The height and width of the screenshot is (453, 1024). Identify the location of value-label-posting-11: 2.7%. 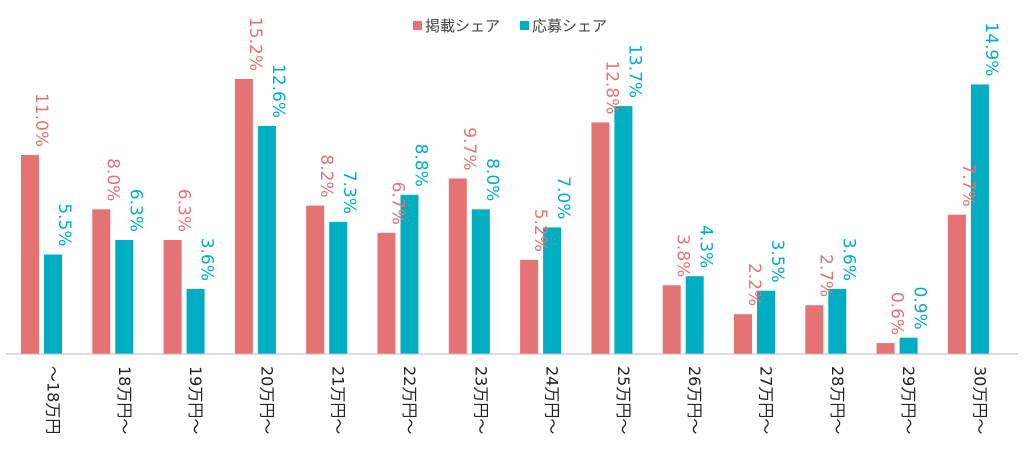
(825, 275).